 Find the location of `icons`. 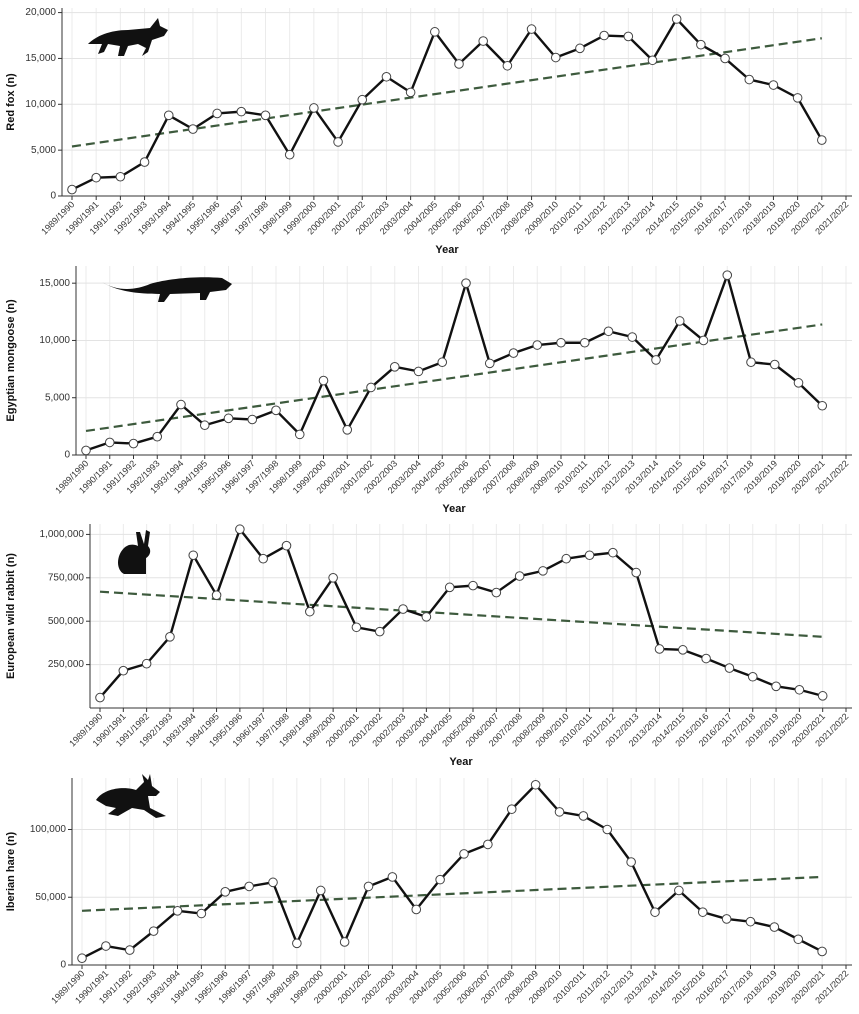

icons is located at coordinates (160, 418).